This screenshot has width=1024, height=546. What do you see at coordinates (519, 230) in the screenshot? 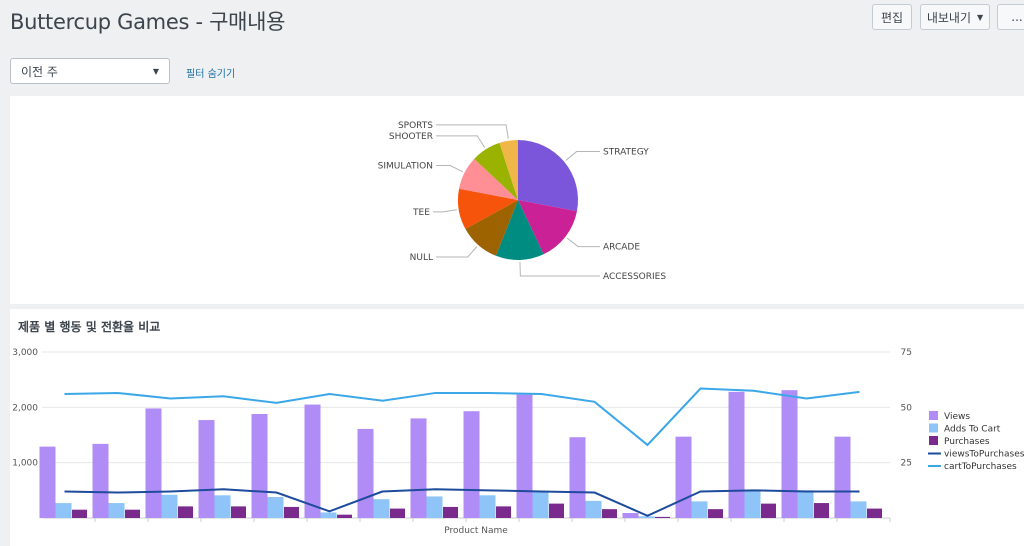
I see `pie-slice-accessories` at bounding box center [519, 230].